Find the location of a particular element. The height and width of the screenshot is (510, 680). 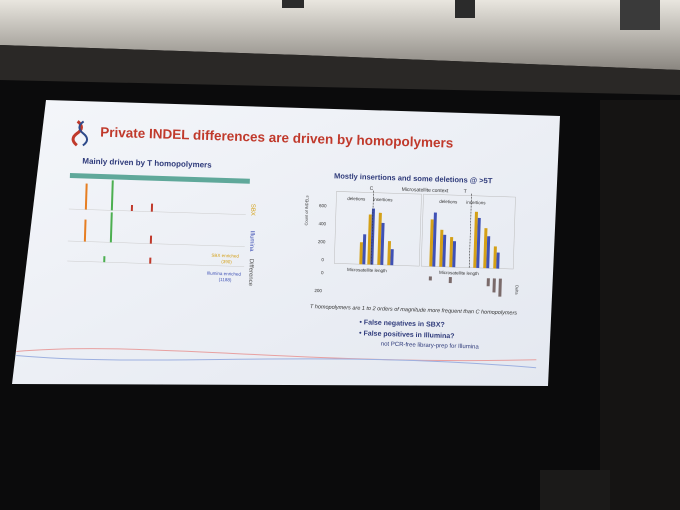

delta-tick: 200 is located at coordinates (318, 290).